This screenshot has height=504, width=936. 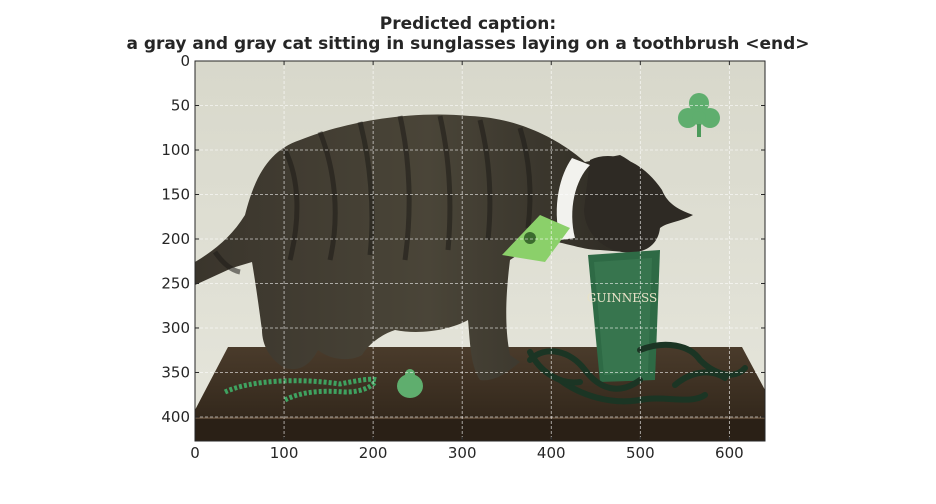 I want to click on photo-guinness-text: GUINNESS, so click(x=622, y=298).